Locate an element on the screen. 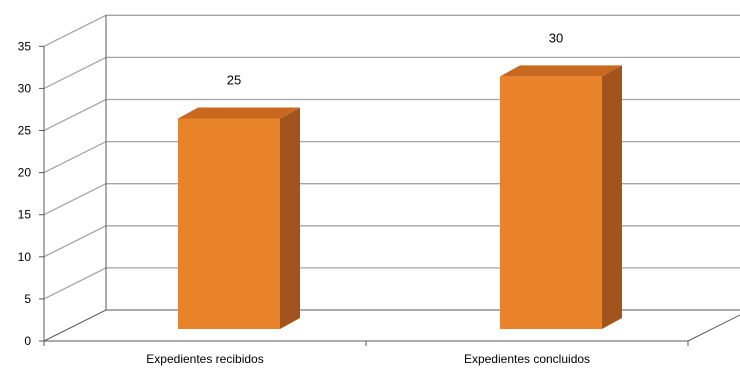  y-tick-label: 20 is located at coordinates (25, 173).